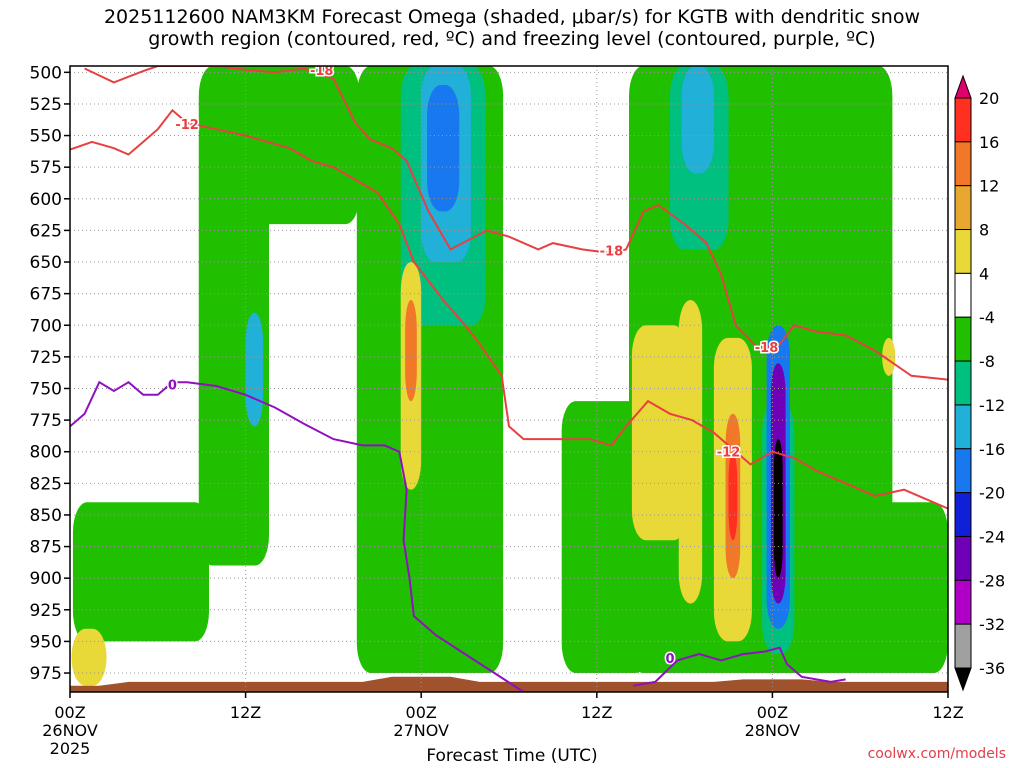  What do you see at coordinates (46, 484) in the screenshot?
I see `y-tick-label: 825` at bounding box center [46, 484].